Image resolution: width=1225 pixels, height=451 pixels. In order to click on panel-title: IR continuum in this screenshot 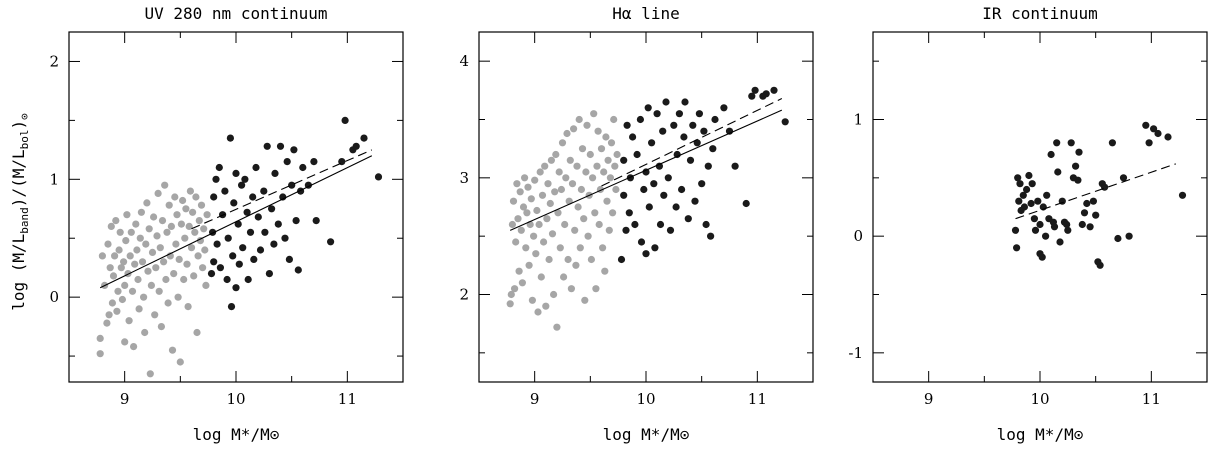, I will do `click(1040, 13)`.